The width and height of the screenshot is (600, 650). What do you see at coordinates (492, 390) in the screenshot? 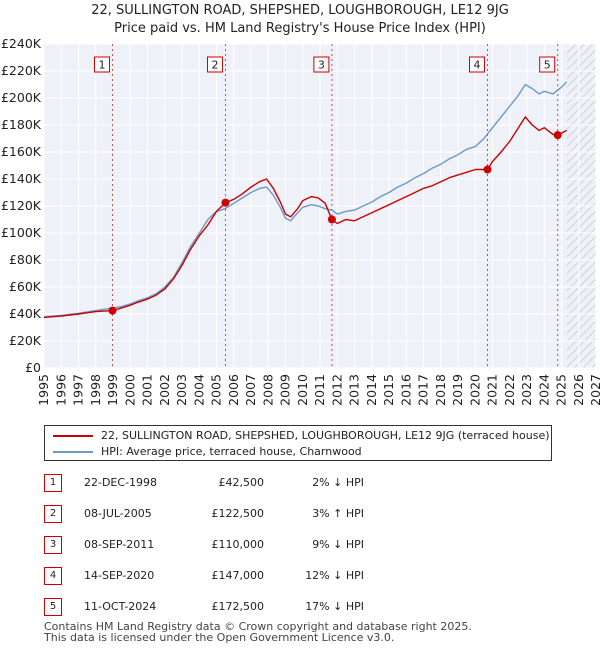
I see `x-tick-label: 2021` at bounding box center [492, 390].